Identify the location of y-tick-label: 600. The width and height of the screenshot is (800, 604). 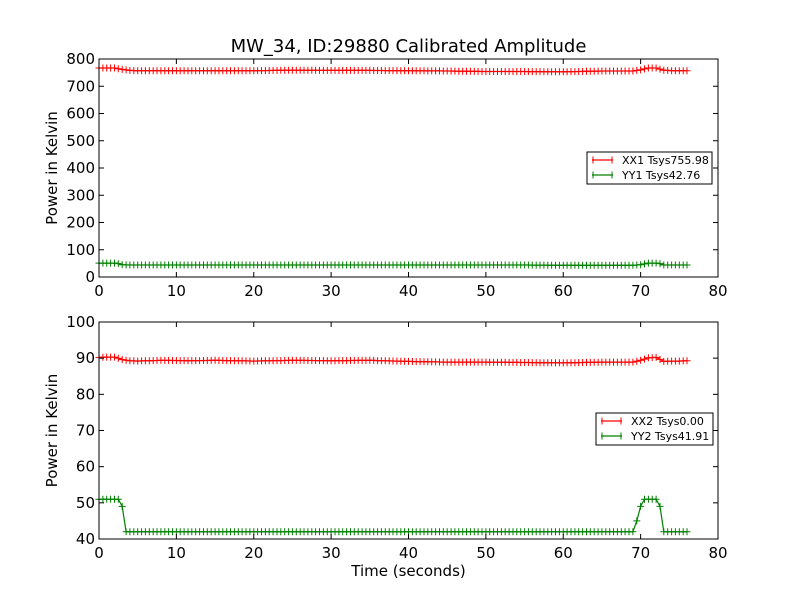
(80, 114).